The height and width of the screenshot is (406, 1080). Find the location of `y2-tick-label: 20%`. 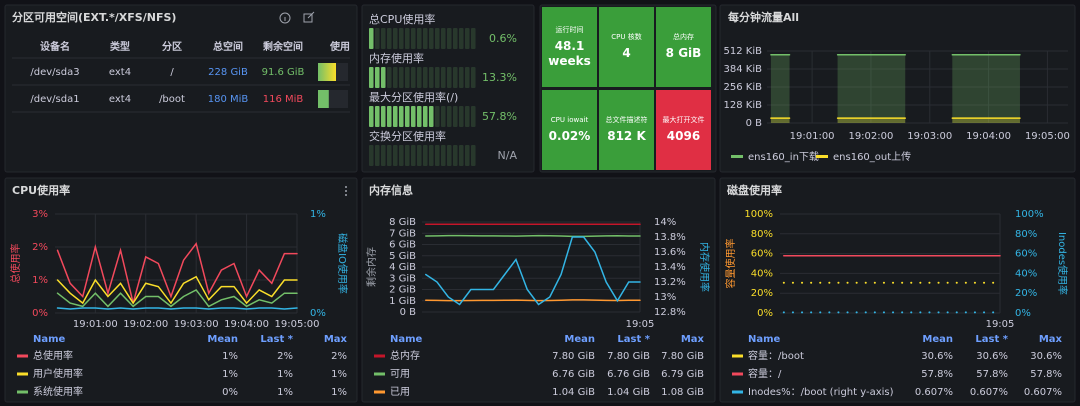

y2-tick-label: 20% is located at coordinates (1026, 293).